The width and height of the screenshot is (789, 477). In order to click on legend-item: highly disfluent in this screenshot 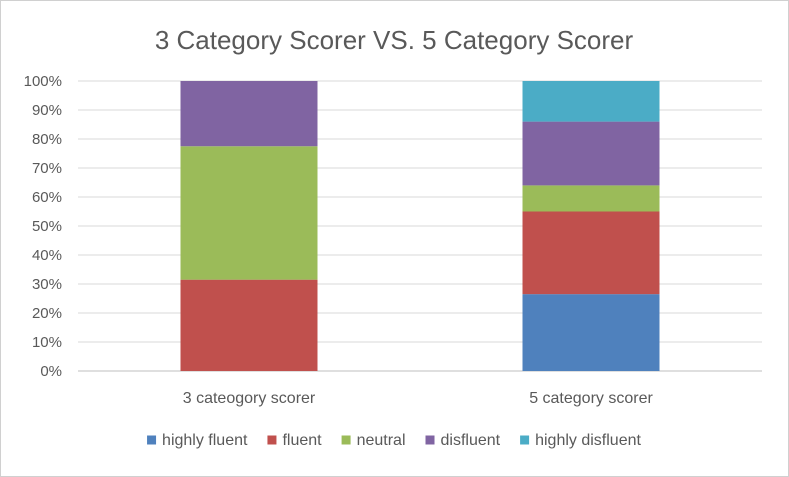, I will do `click(581, 440)`.